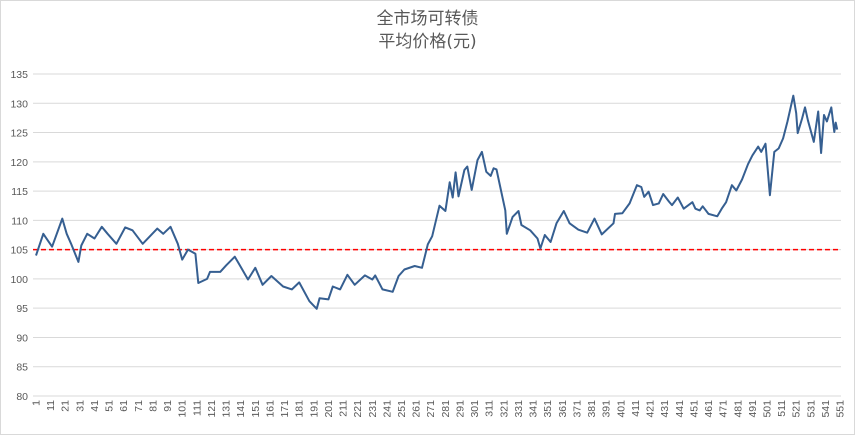  Describe the element at coordinates (490, 408) in the screenshot. I see `x-tick-label: 311` at that location.